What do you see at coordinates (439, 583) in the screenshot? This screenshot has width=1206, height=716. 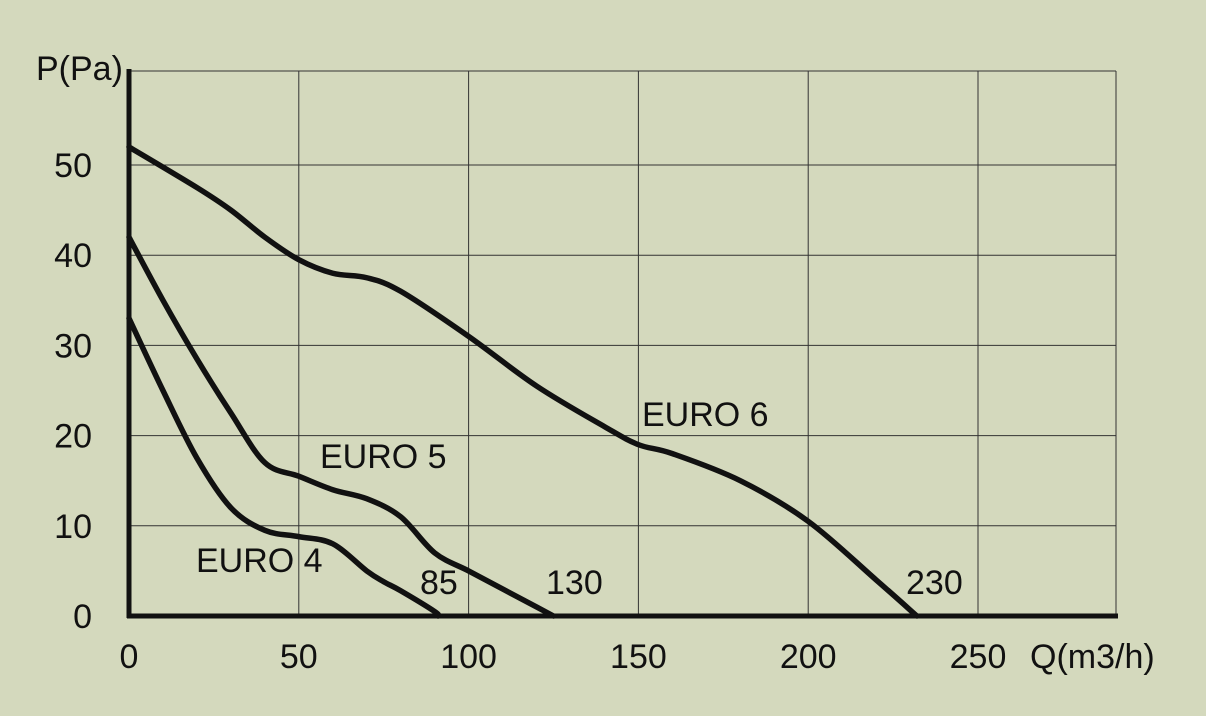 I see `series-end-label-euro-4: 85` at bounding box center [439, 583].